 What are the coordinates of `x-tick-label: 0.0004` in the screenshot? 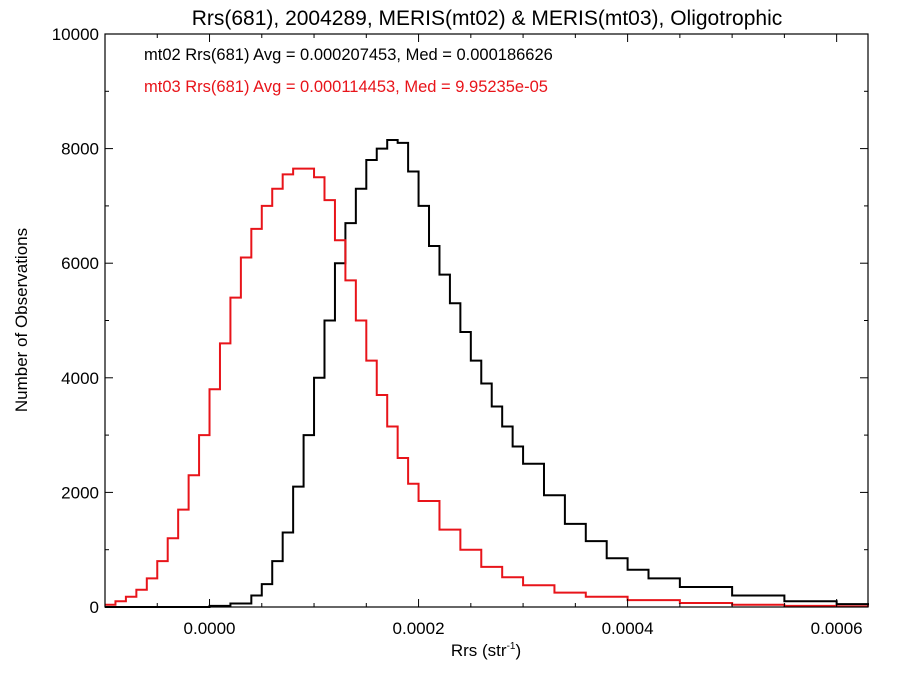 It's located at (628, 628).